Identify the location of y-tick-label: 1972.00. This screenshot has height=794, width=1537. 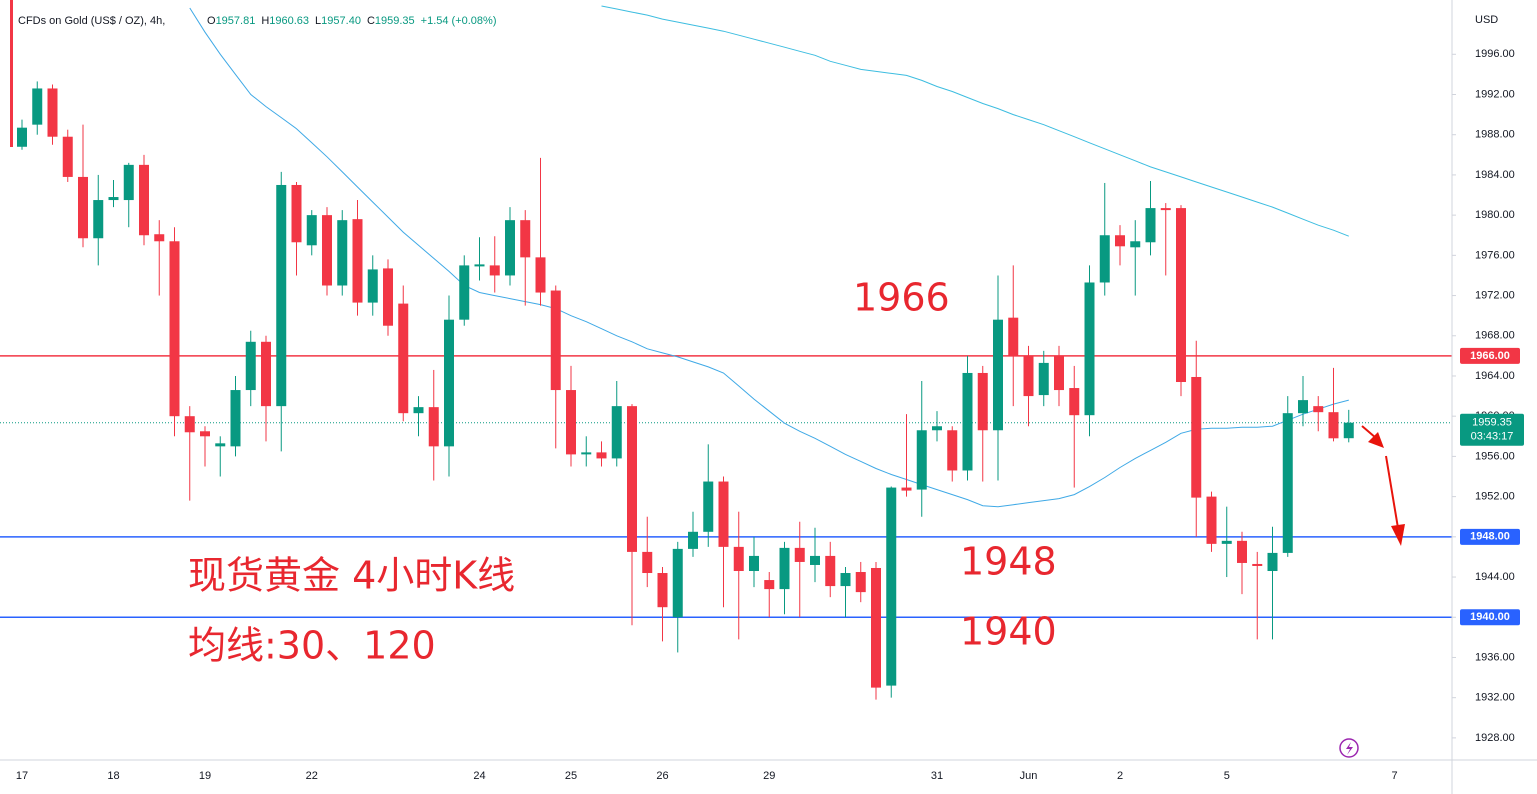
(1495, 295).